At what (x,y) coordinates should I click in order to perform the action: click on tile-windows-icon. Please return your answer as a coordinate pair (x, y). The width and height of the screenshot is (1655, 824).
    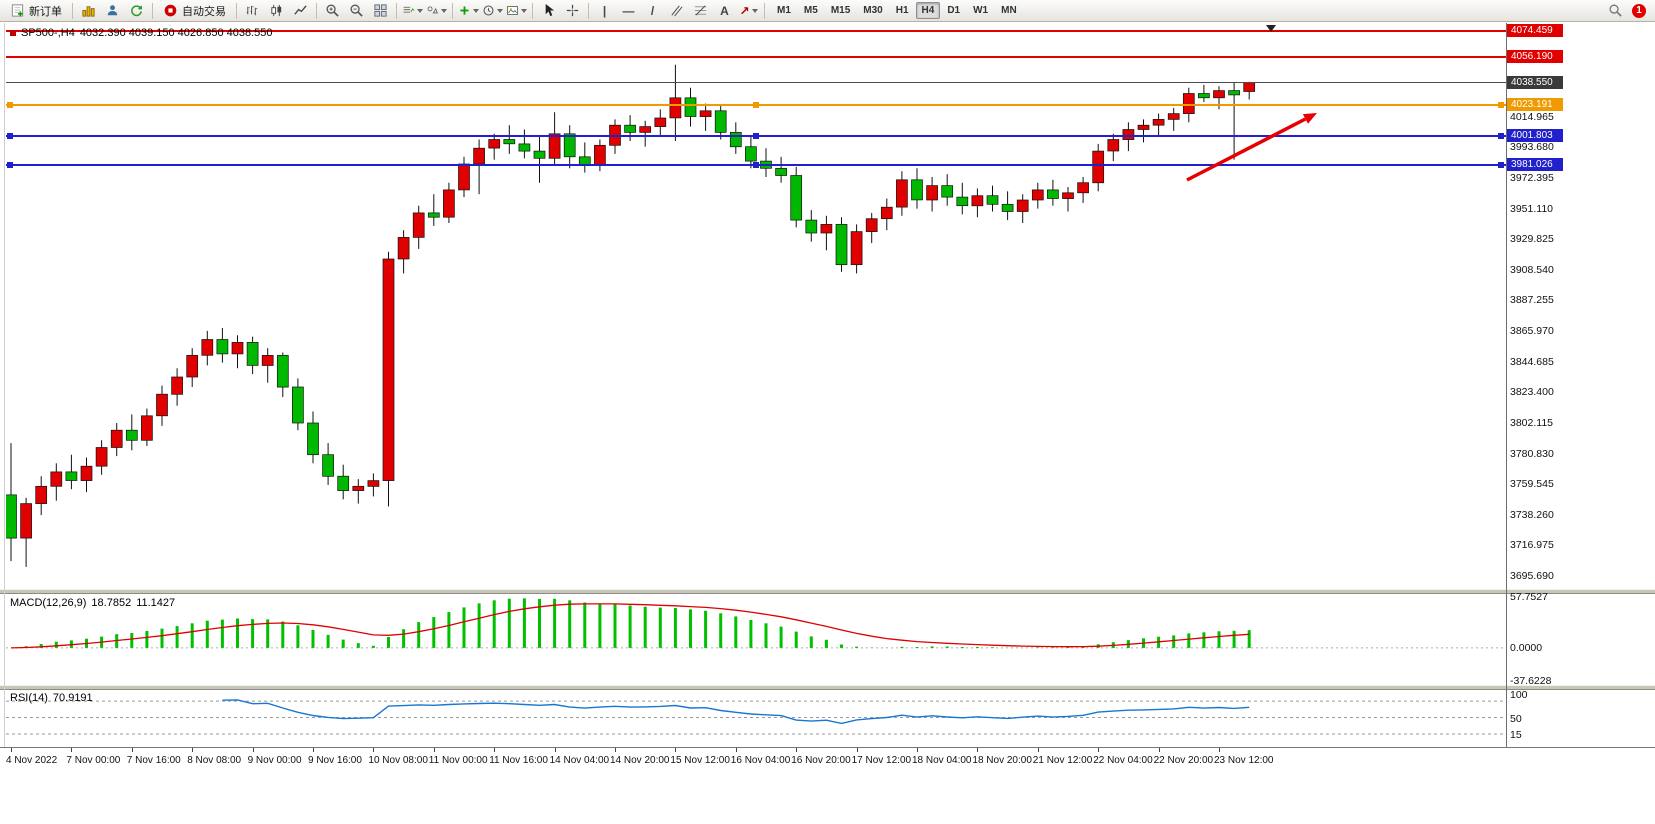
    Looking at the image, I should click on (380, 10).